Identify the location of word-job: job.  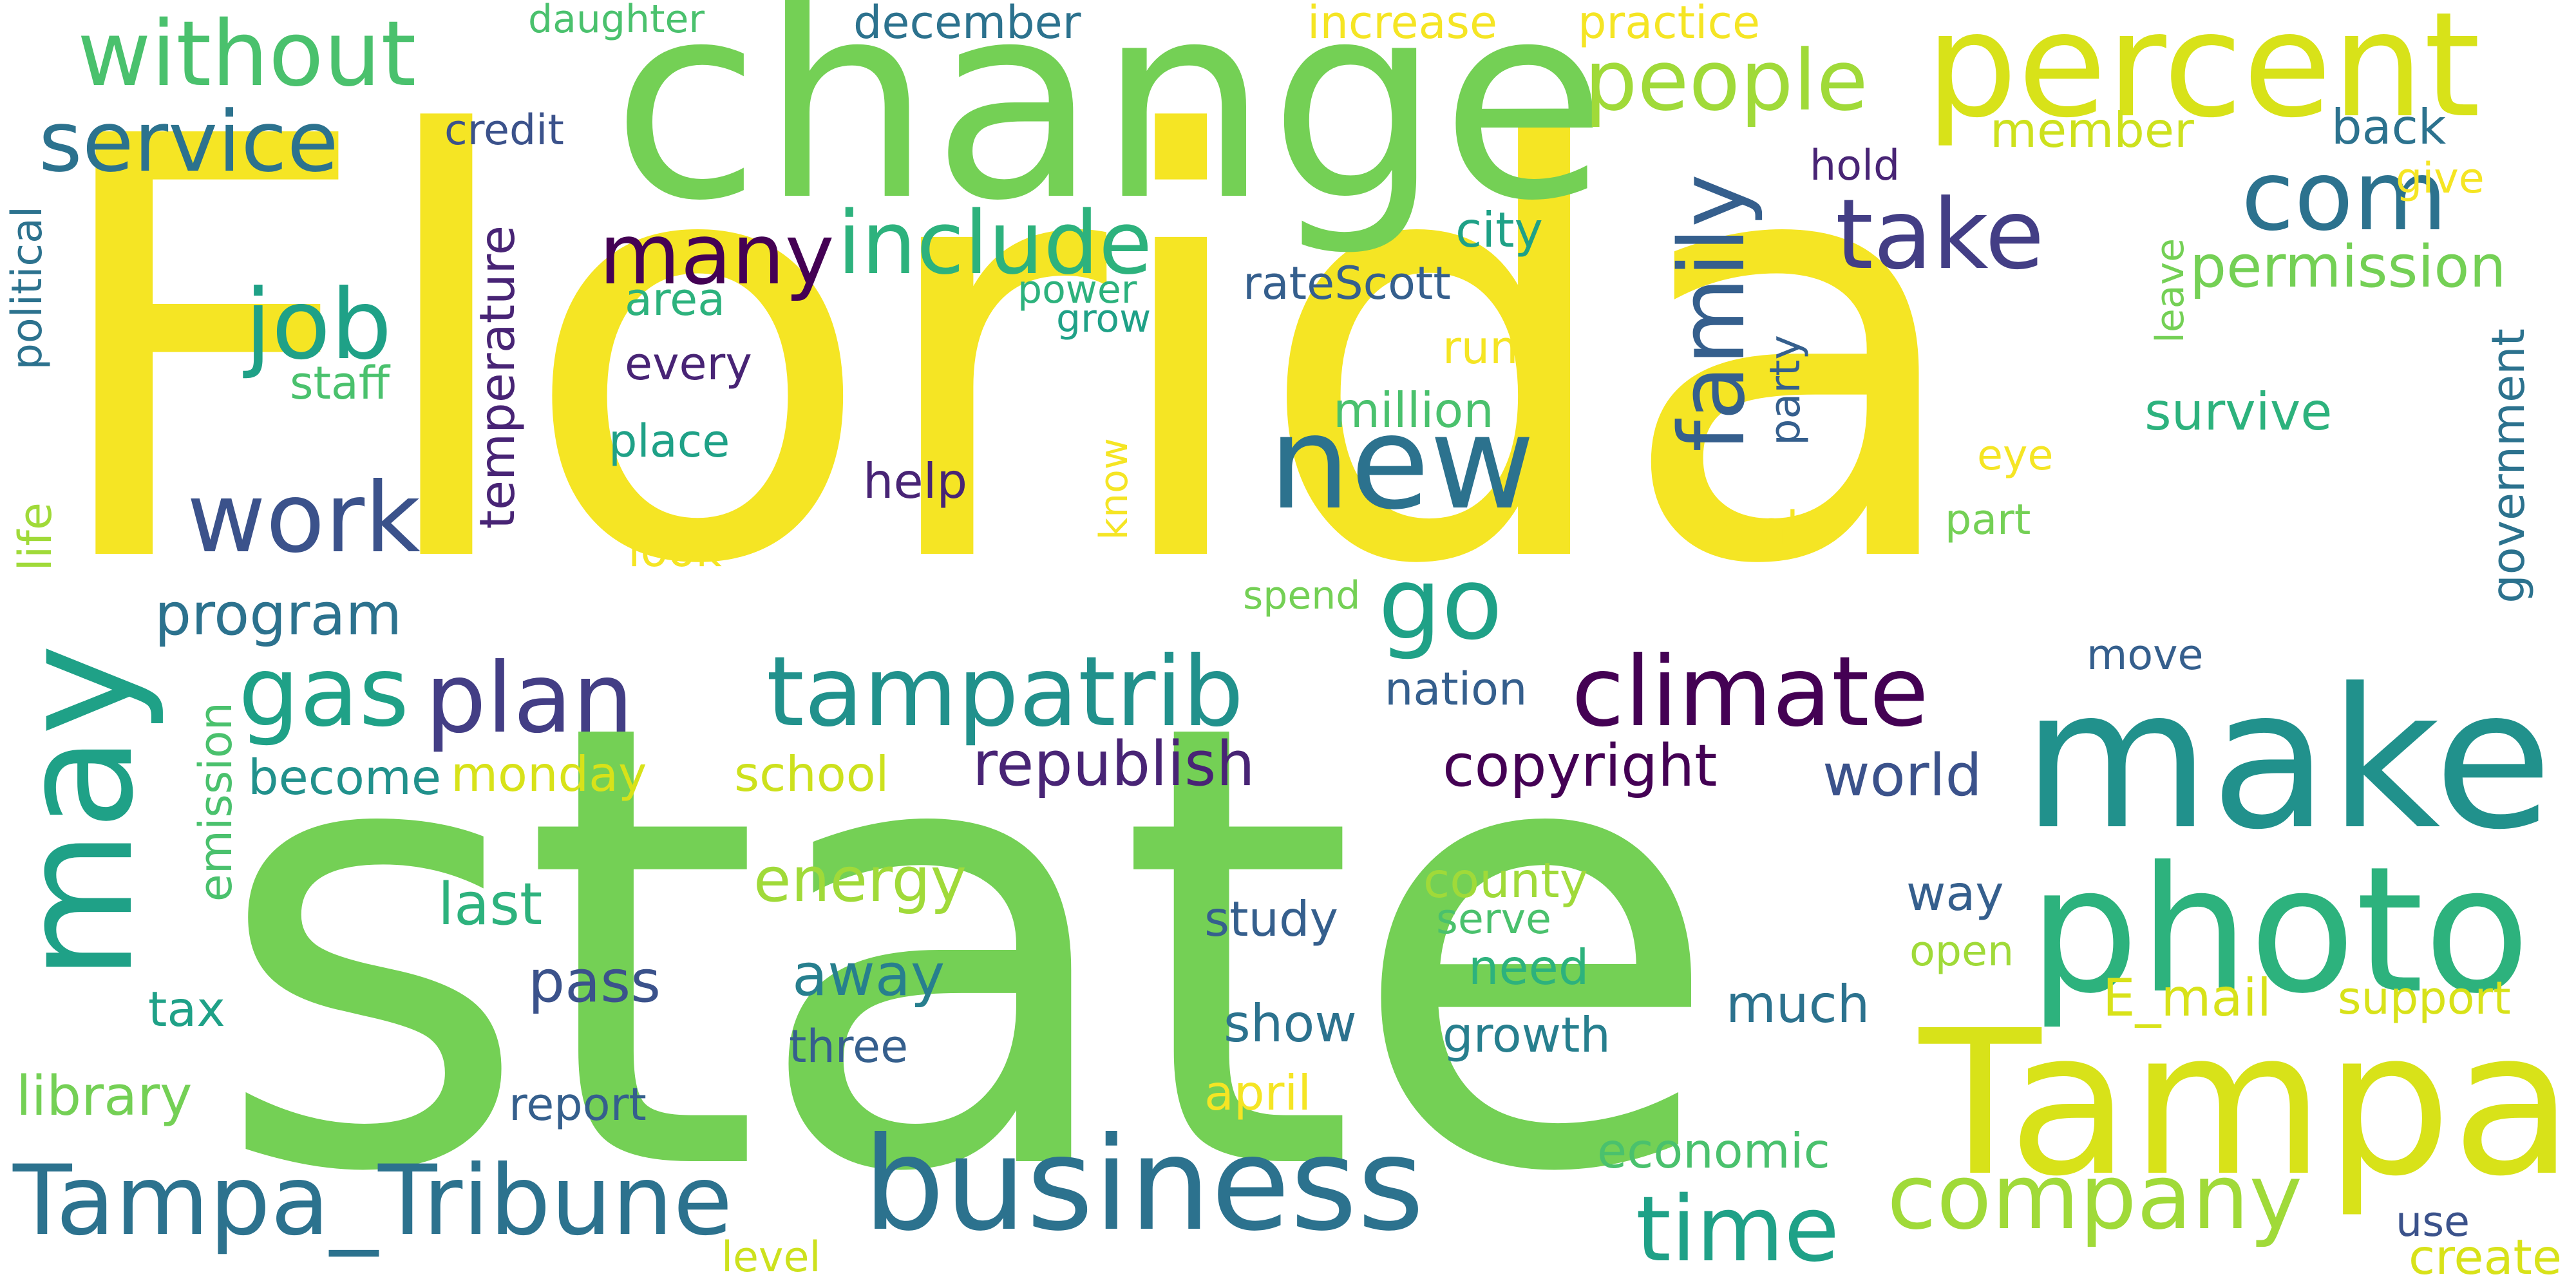
(318, 325).